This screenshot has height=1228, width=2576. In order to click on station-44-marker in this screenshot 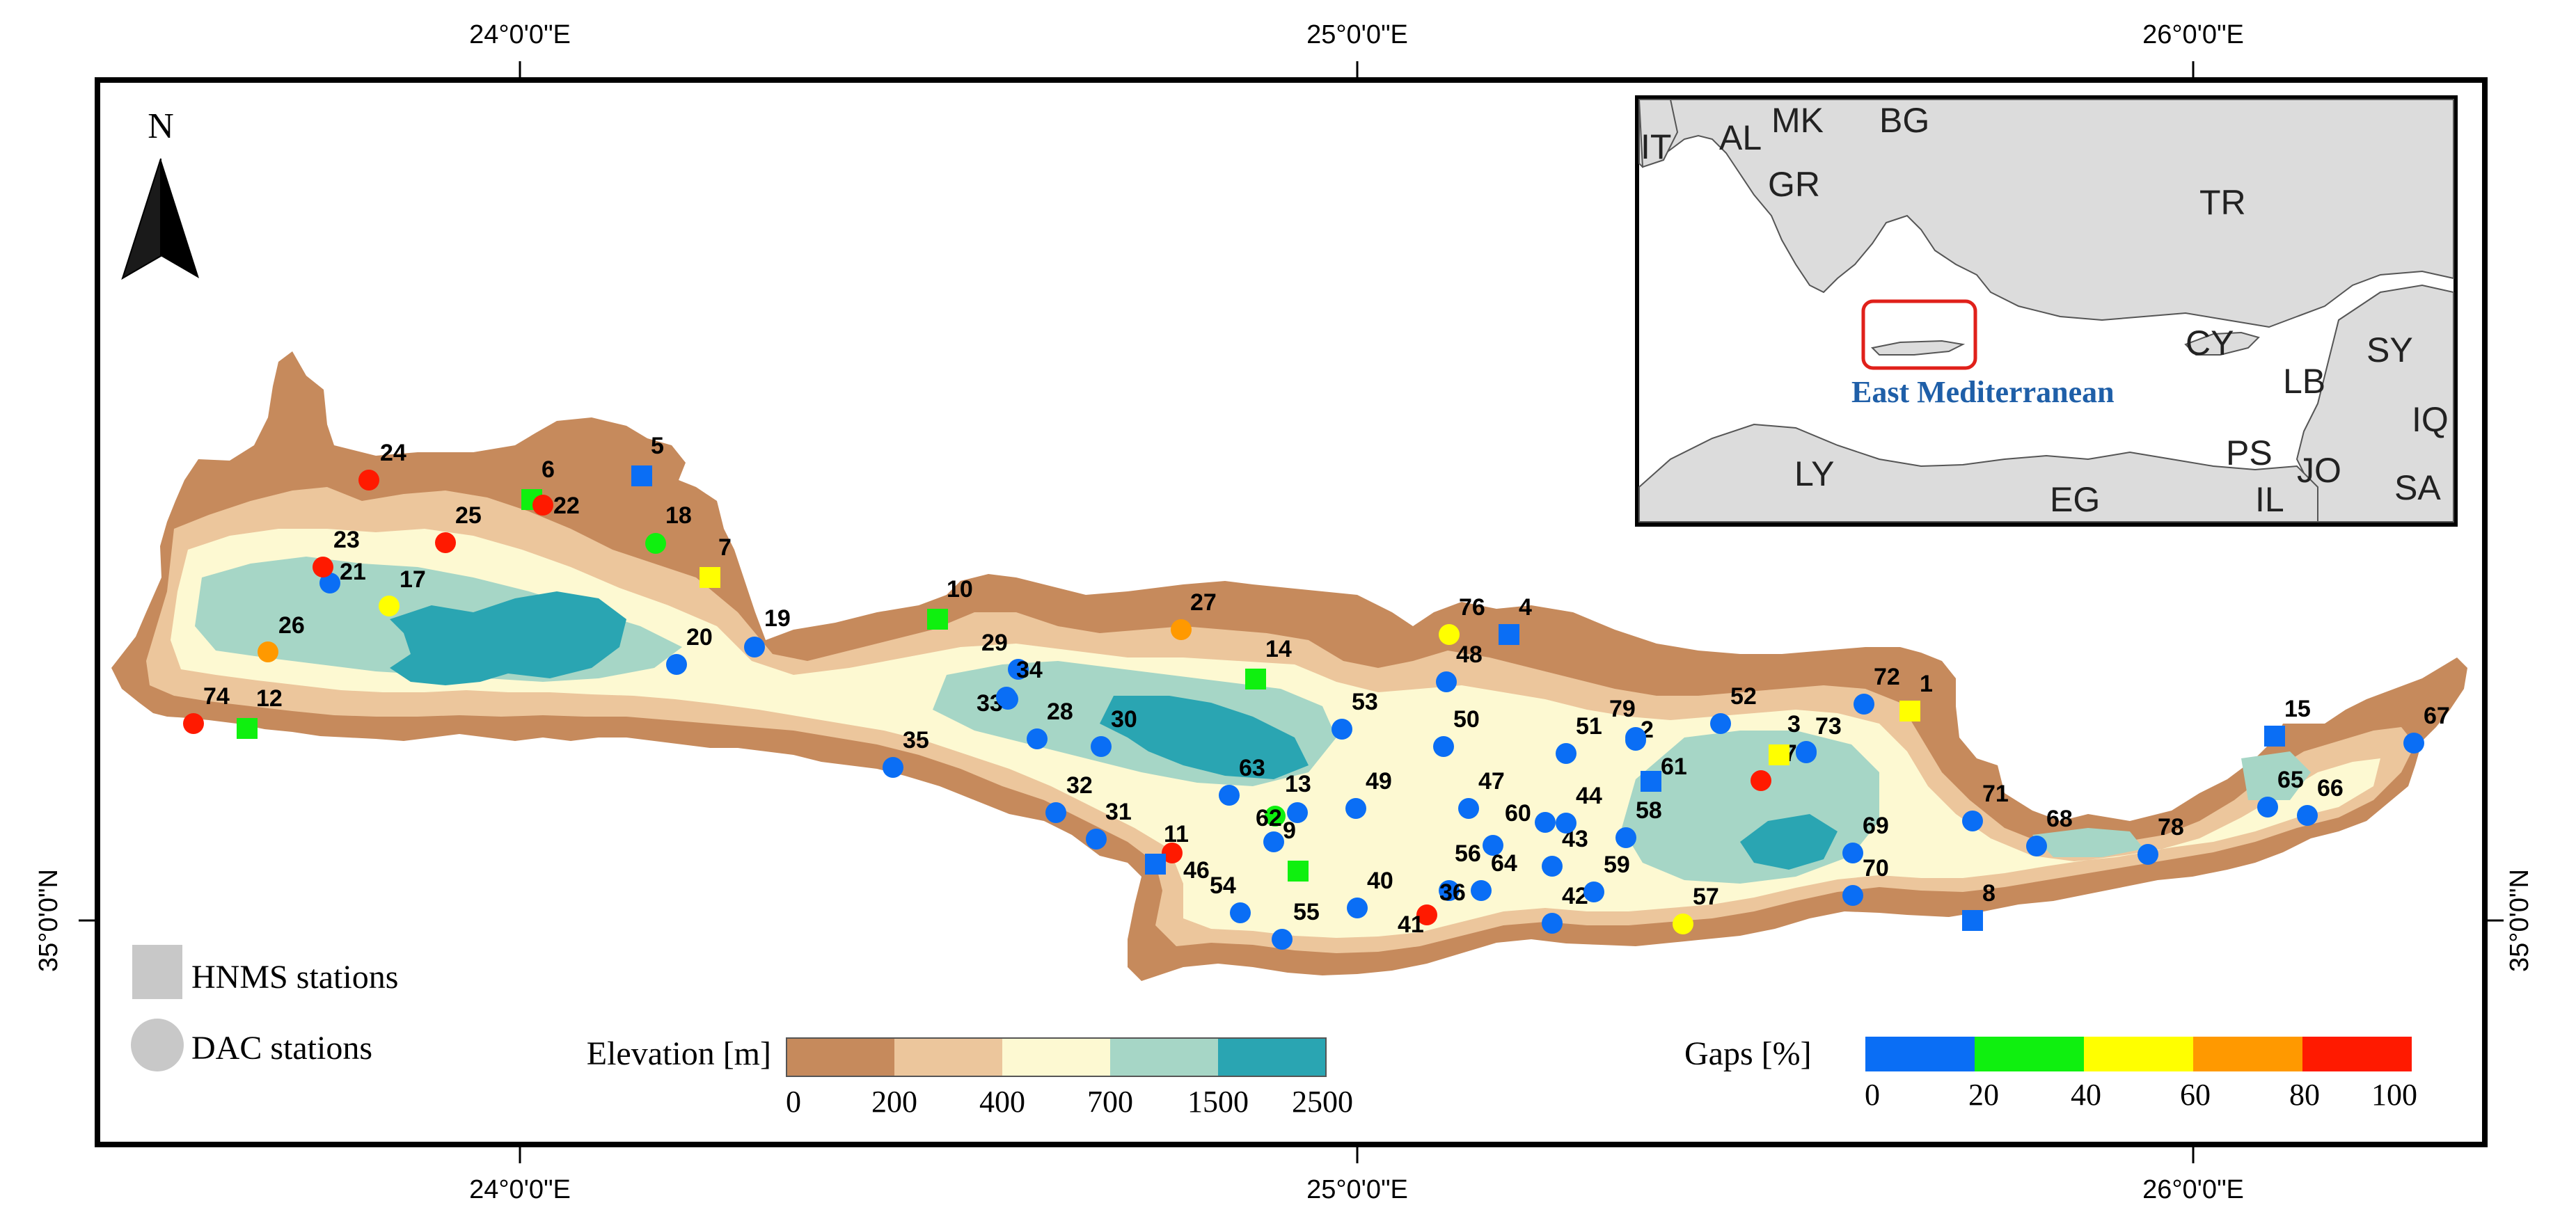, I will do `click(1566, 824)`.